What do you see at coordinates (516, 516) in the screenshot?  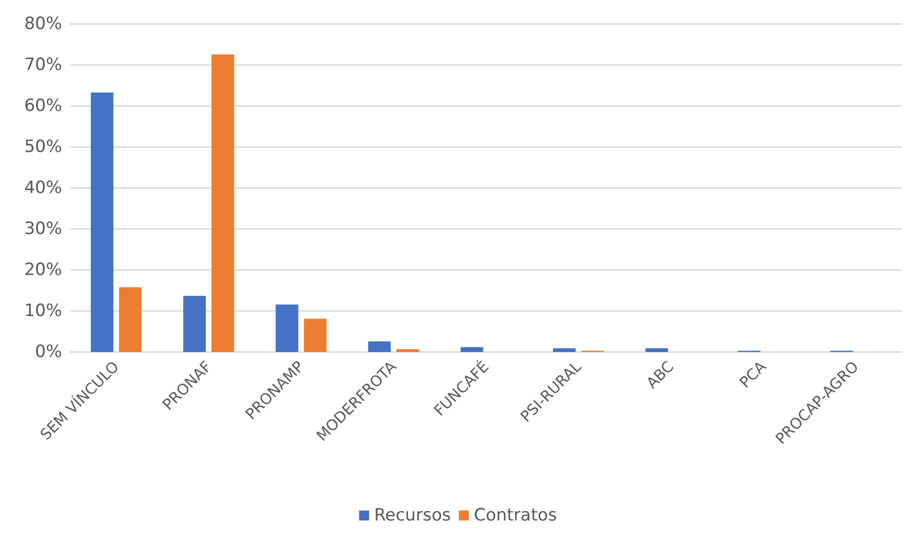 I see `legend-label: Contratos` at bounding box center [516, 516].